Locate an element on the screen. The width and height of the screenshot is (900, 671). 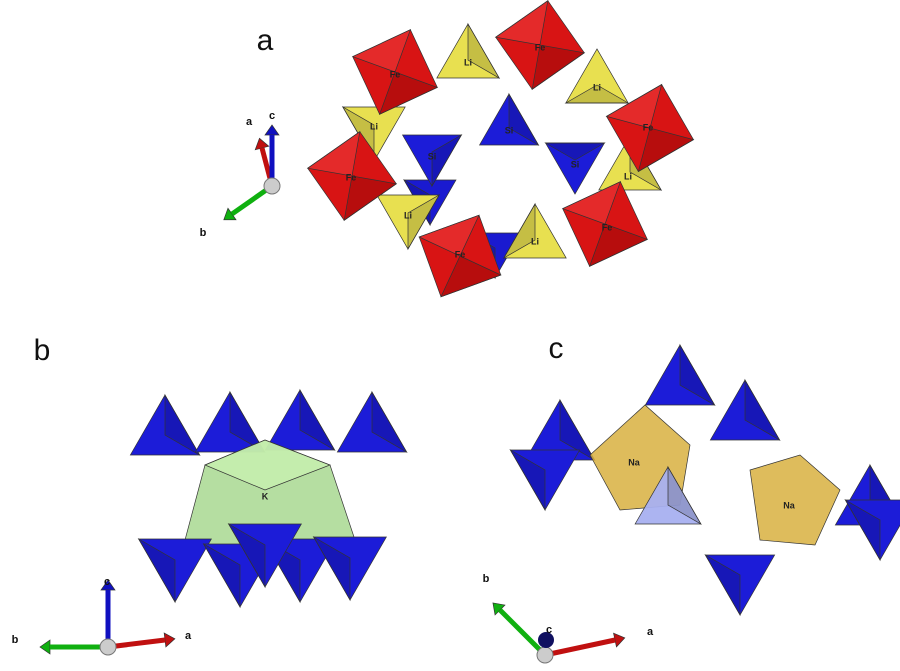
k-polyhedron-face is located at coordinates (267, 465).